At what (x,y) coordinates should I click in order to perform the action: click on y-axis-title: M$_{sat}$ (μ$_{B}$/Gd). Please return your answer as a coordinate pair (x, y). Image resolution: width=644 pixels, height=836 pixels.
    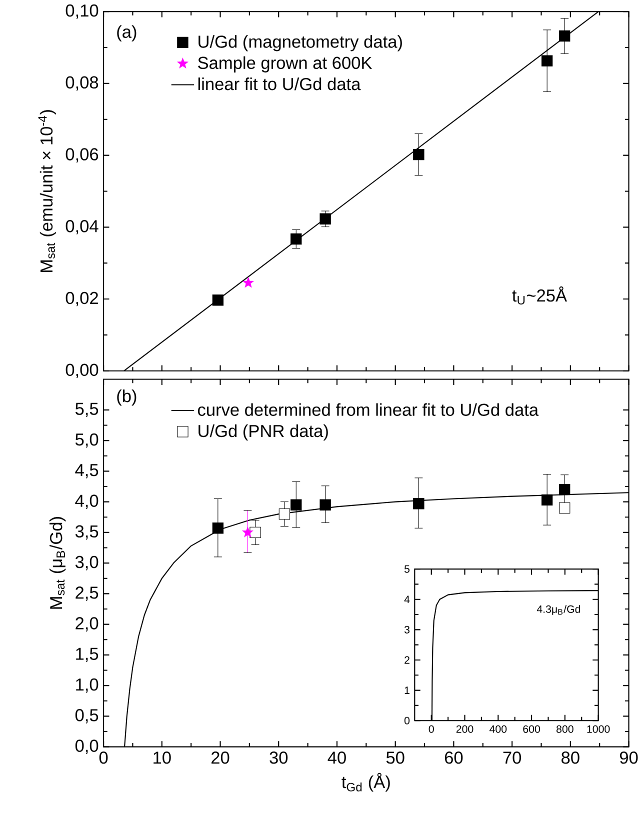
    Looking at the image, I should click on (58, 563).